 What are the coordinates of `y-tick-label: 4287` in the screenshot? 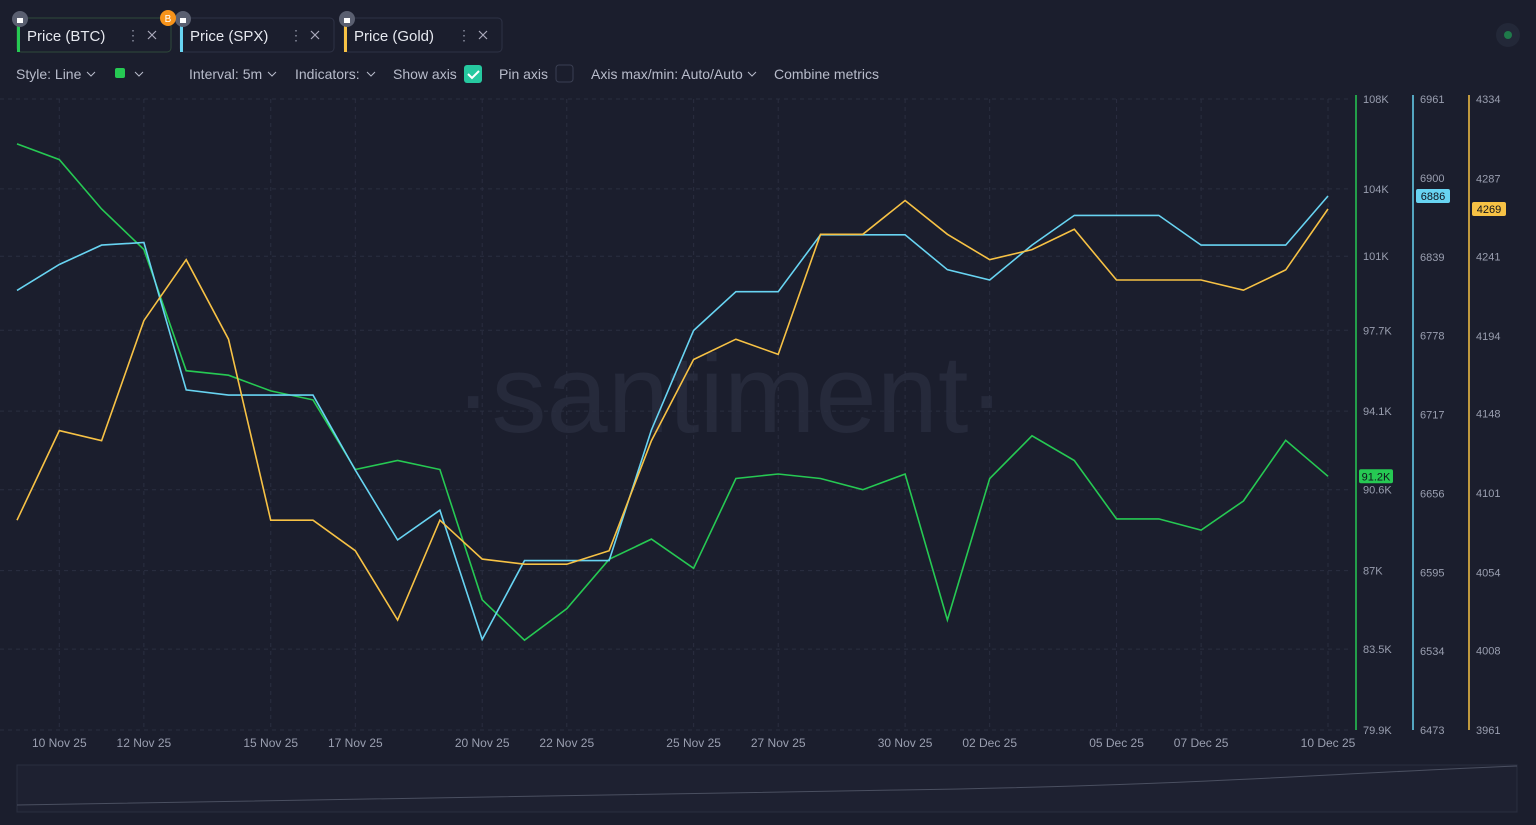 It's located at (1488, 180).